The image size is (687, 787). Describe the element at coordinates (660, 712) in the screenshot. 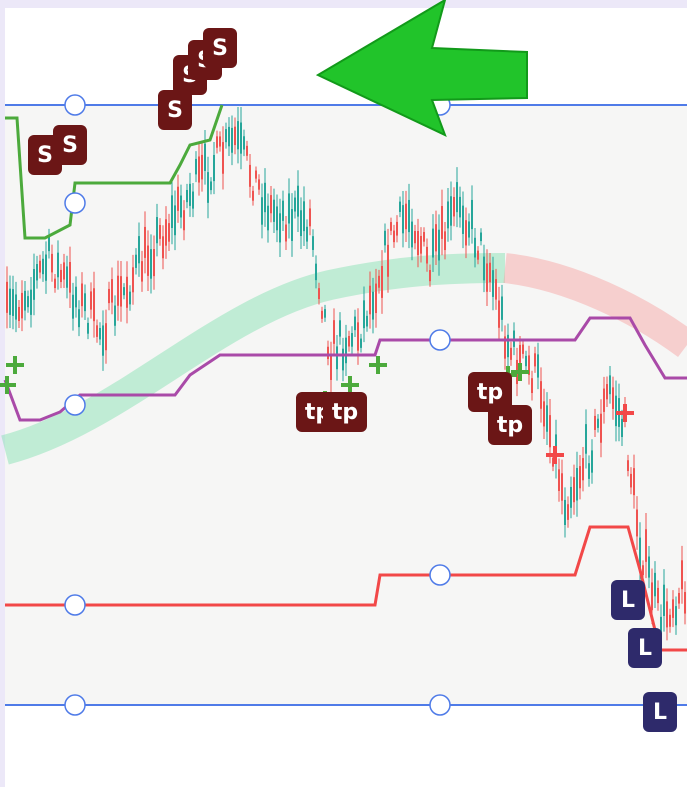

I see `marker-label: L` at that location.